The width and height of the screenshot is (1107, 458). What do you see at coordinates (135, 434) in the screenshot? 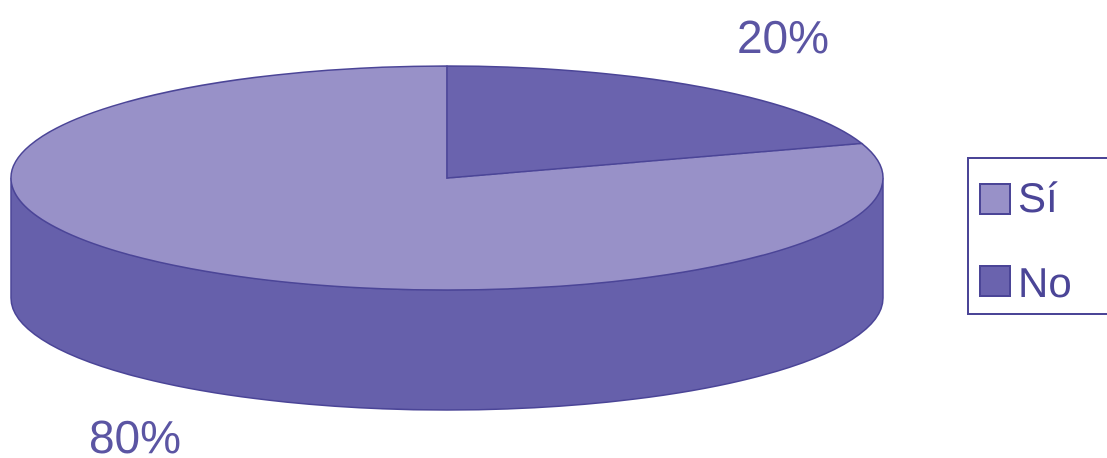
I see `data-label-si: 80%` at bounding box center [135, 434].